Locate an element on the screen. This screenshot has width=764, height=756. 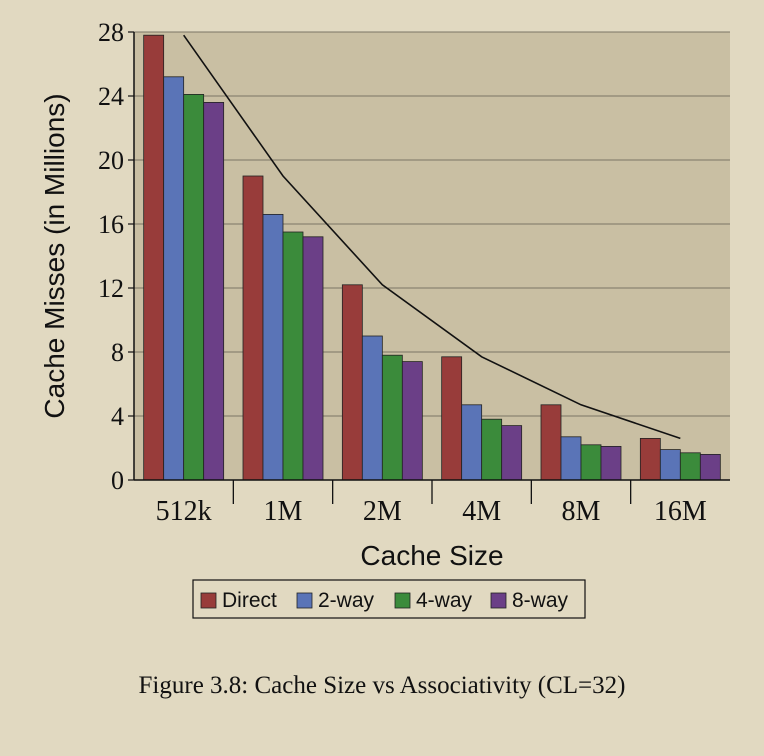
x-tick-label: 2M is located at coordinates (382, 511).